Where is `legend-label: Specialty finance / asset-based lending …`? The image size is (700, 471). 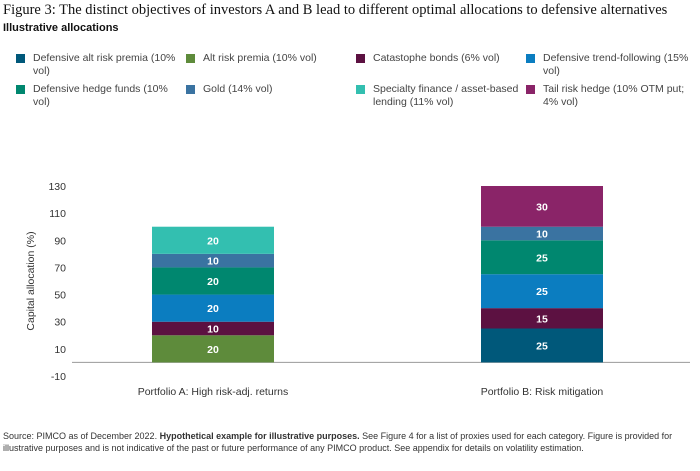
legend-label: Specialty finance / asset-based lending … is located at coordinates (446, 95).